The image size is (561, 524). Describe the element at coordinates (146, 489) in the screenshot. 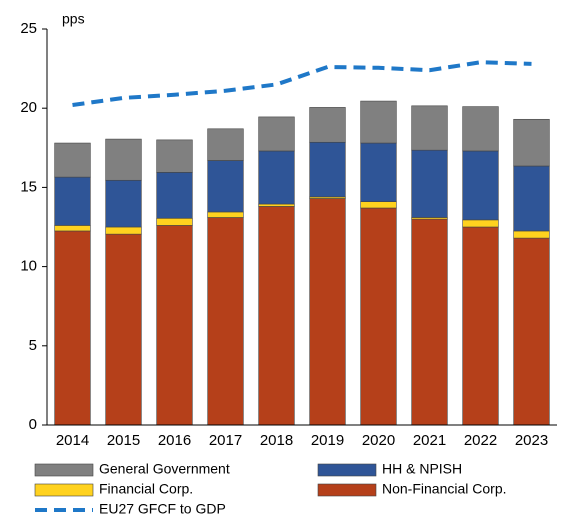

I see `legend-label: Financial Corp.` at that location.